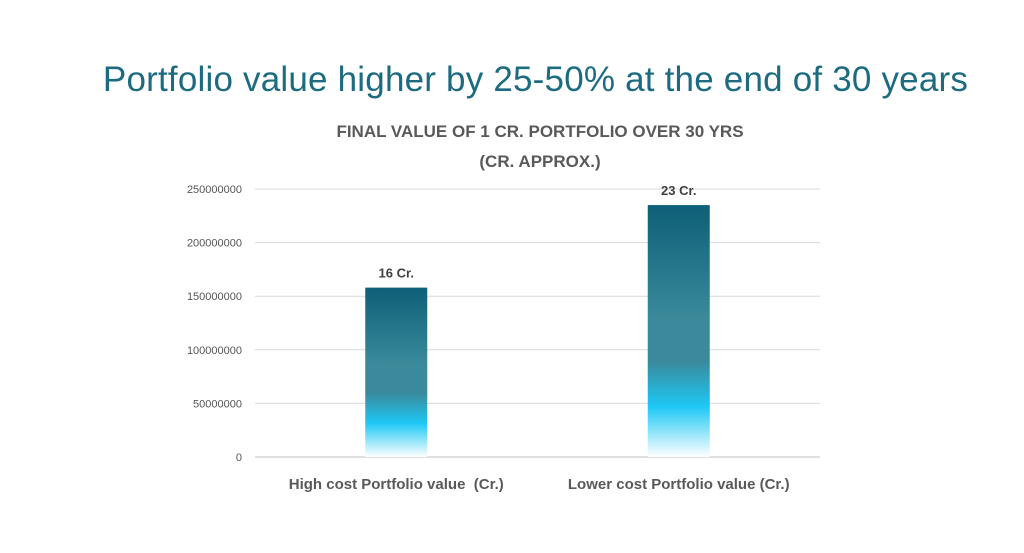 Image resolution: width=1024 pixels, height=553 pixels. Describe the element at coordinates (396, 273) in the screenshot. I see `data-label: 16 Cr.` at that location.